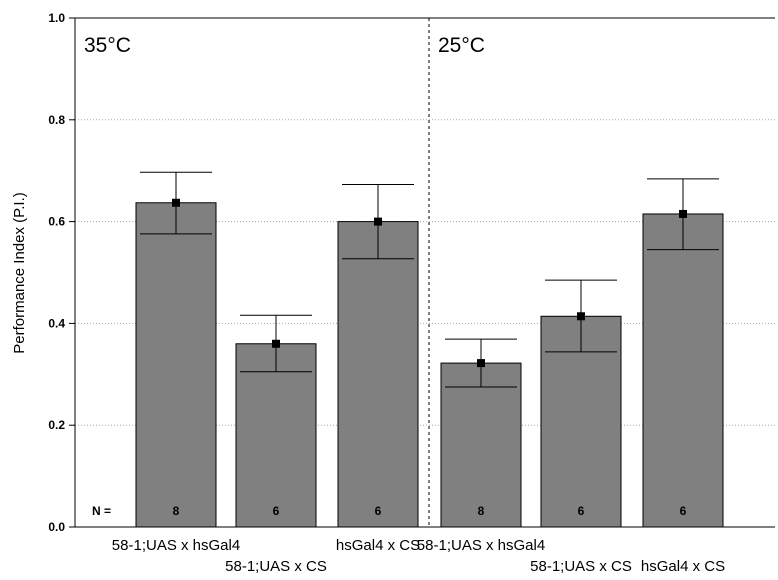  I want to click on y-axis-title: Performance Index (P.I.), so click(19, 272).